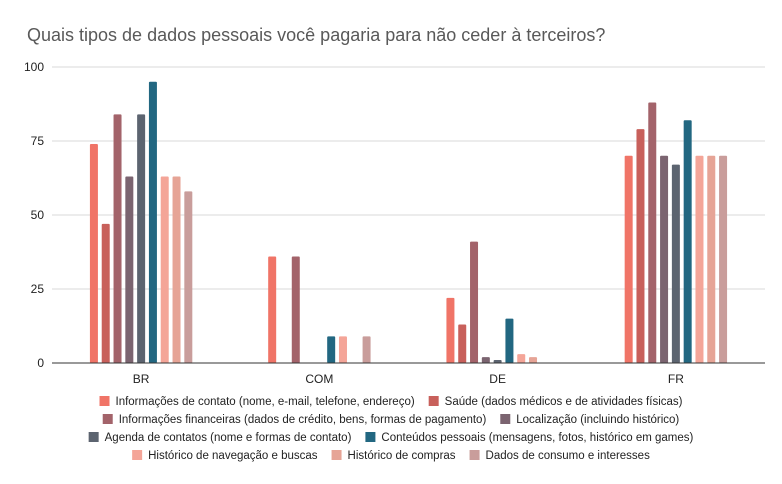 The image size is (782, 484). What do you see at coordinates (38, 289) in the screenshot?
I see `y-tick-label: 25` at bounding box center [38, 289].